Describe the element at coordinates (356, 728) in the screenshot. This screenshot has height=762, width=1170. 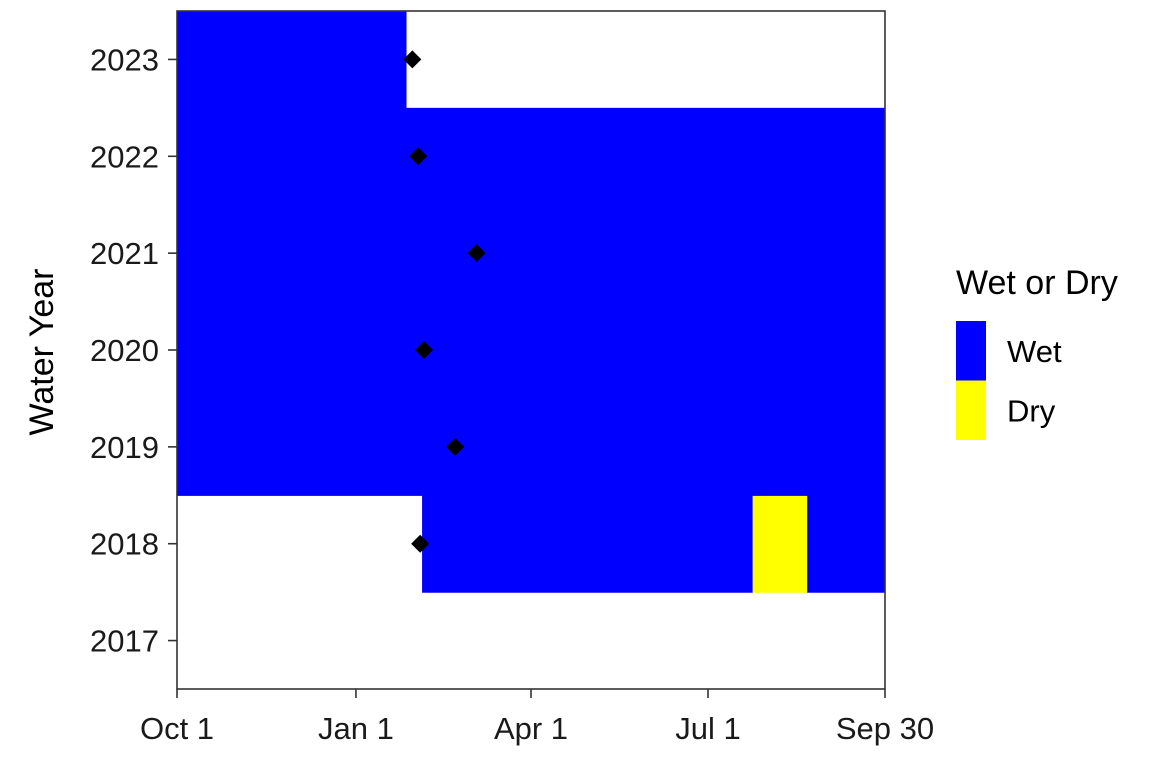
I see `x-tick-label-1: Jan 1` at that location.